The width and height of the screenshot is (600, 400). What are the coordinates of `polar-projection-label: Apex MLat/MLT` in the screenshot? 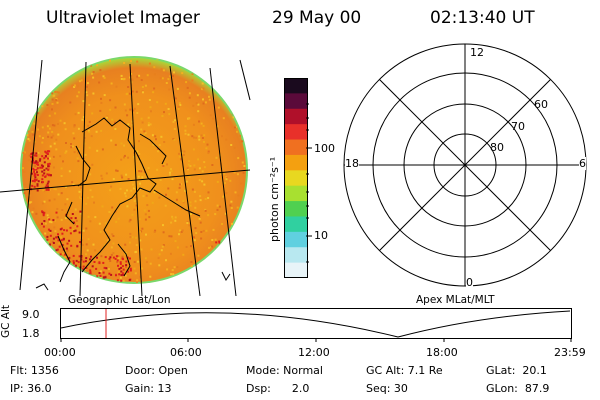 It's located at (455, 300).